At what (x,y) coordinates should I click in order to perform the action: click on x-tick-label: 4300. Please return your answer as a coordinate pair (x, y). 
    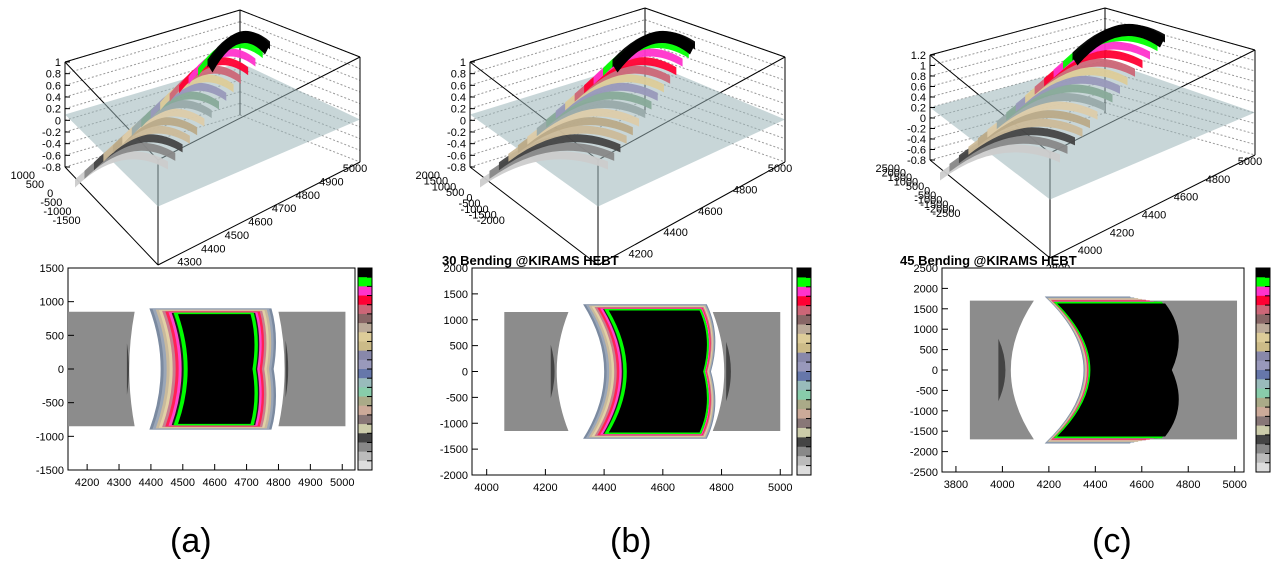
    Looking at the image, I should click on (189, 263).